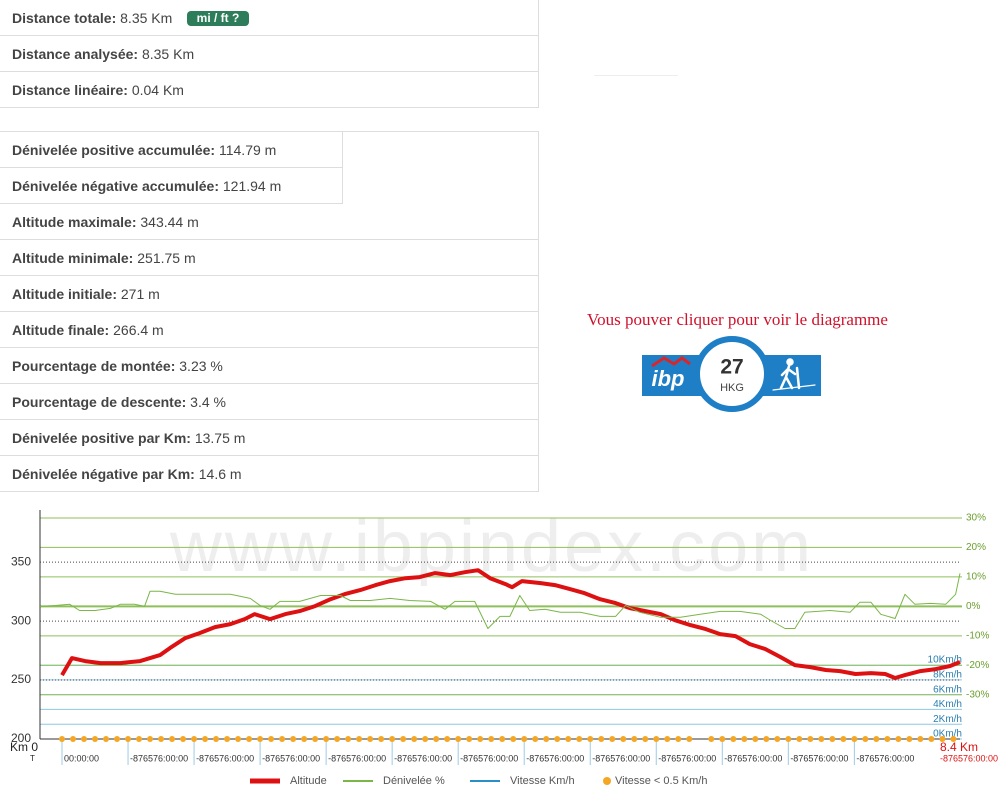 The height and width of the screenshot is (805, 1008). What do you see at coordinates (947, 674) in the screenshot?
I see `speed-tick-label: 8Km/h` at bounding box center [947, 674].